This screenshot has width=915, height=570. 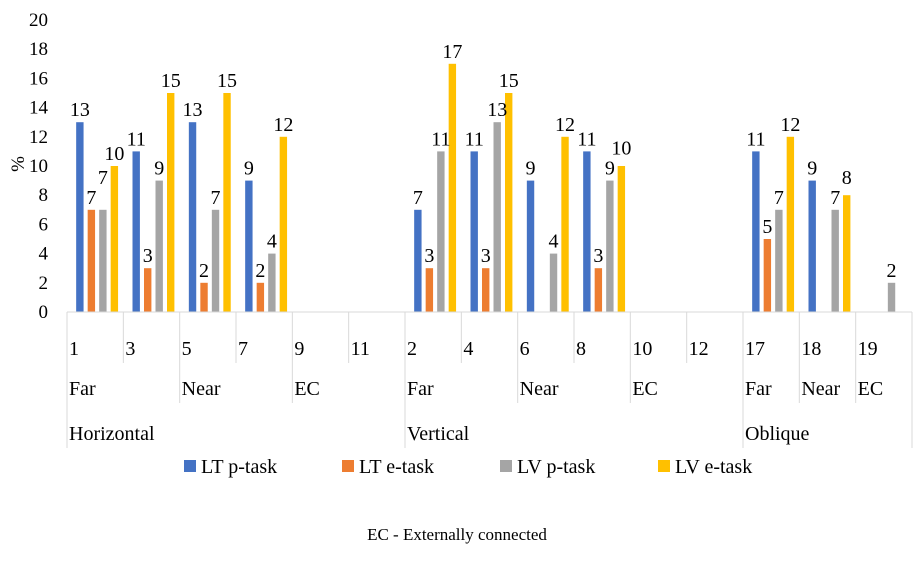 What do you see at coordinates (239, 467) in the screenshot?
I see `legend-label: LT p-task` at bounding box center [239, 467].